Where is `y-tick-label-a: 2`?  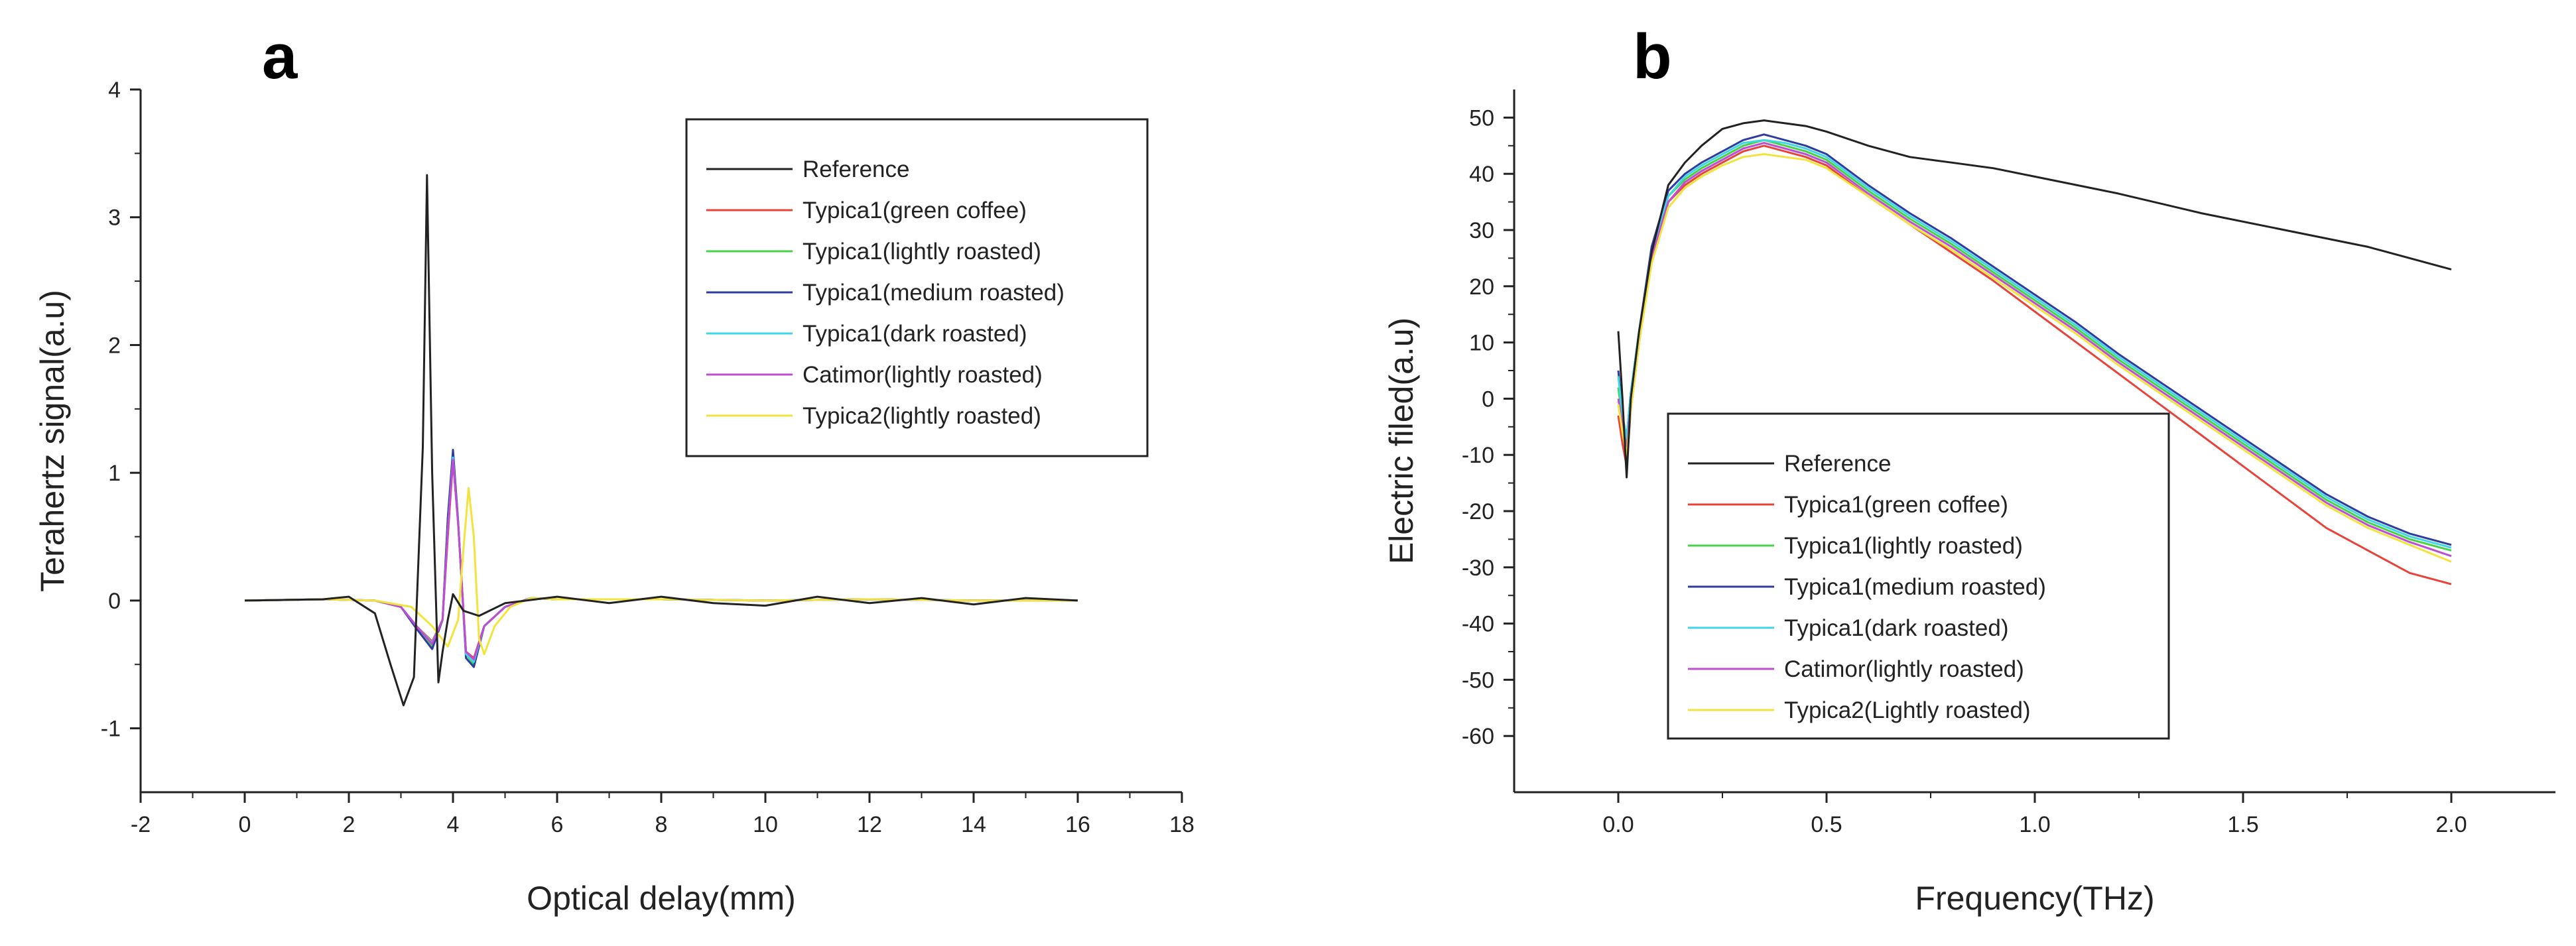
y-tick-label-a: 2 is located at coordinates (115, 345).